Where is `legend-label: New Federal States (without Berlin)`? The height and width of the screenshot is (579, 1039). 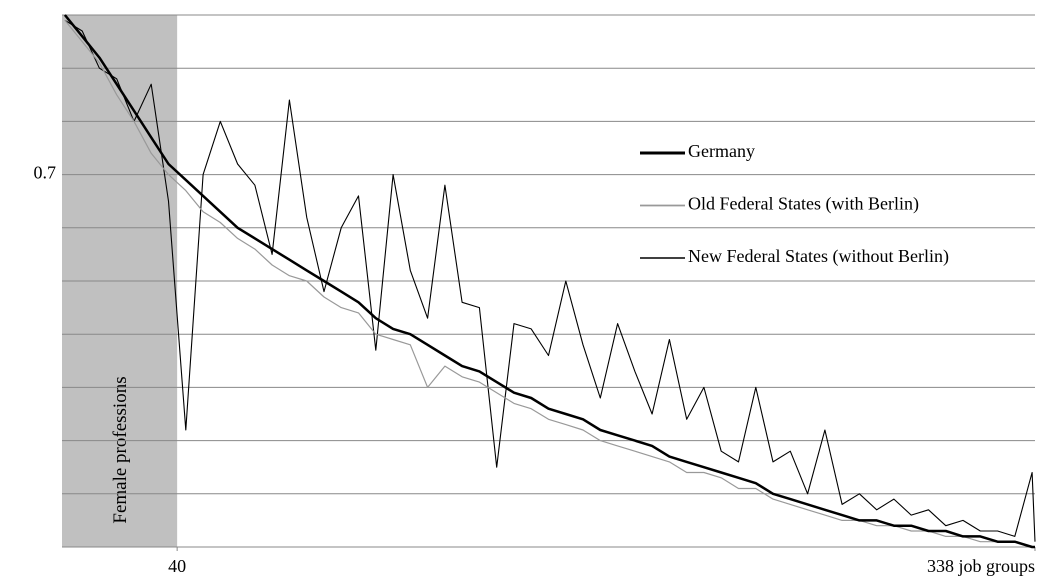
legend-label: New Federal States (without Berlin) is located at coordinates (818, 256).